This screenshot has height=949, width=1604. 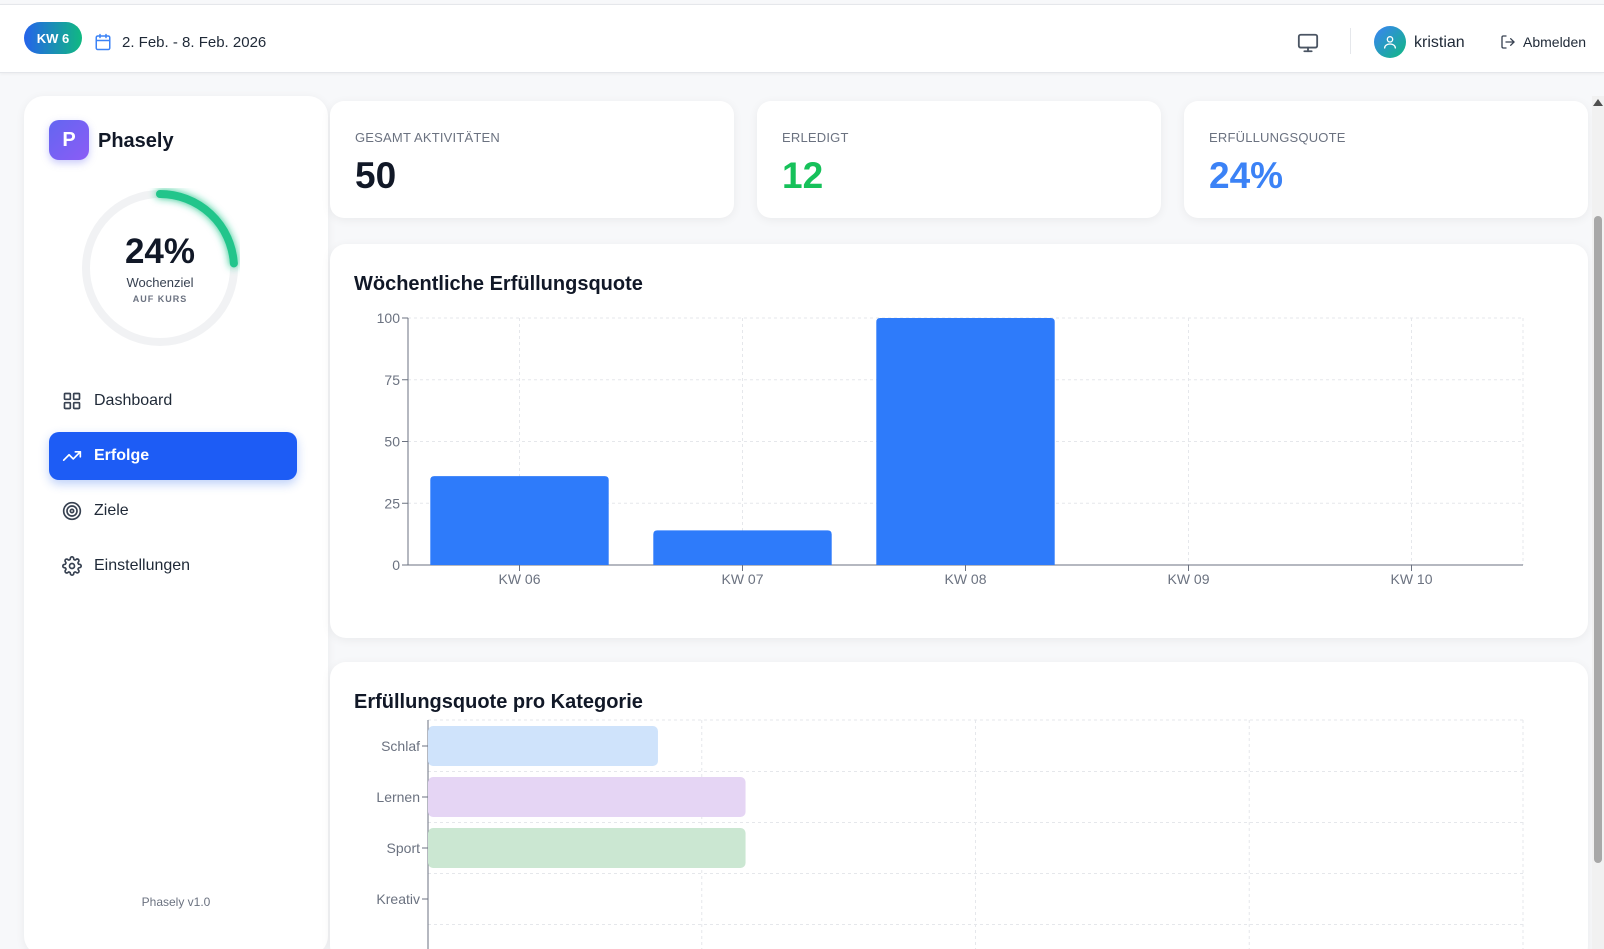 What do you see at coordinates (69, 140) in the screenshot?
I see `brand-logo: P` at bounding box center [69, 140].